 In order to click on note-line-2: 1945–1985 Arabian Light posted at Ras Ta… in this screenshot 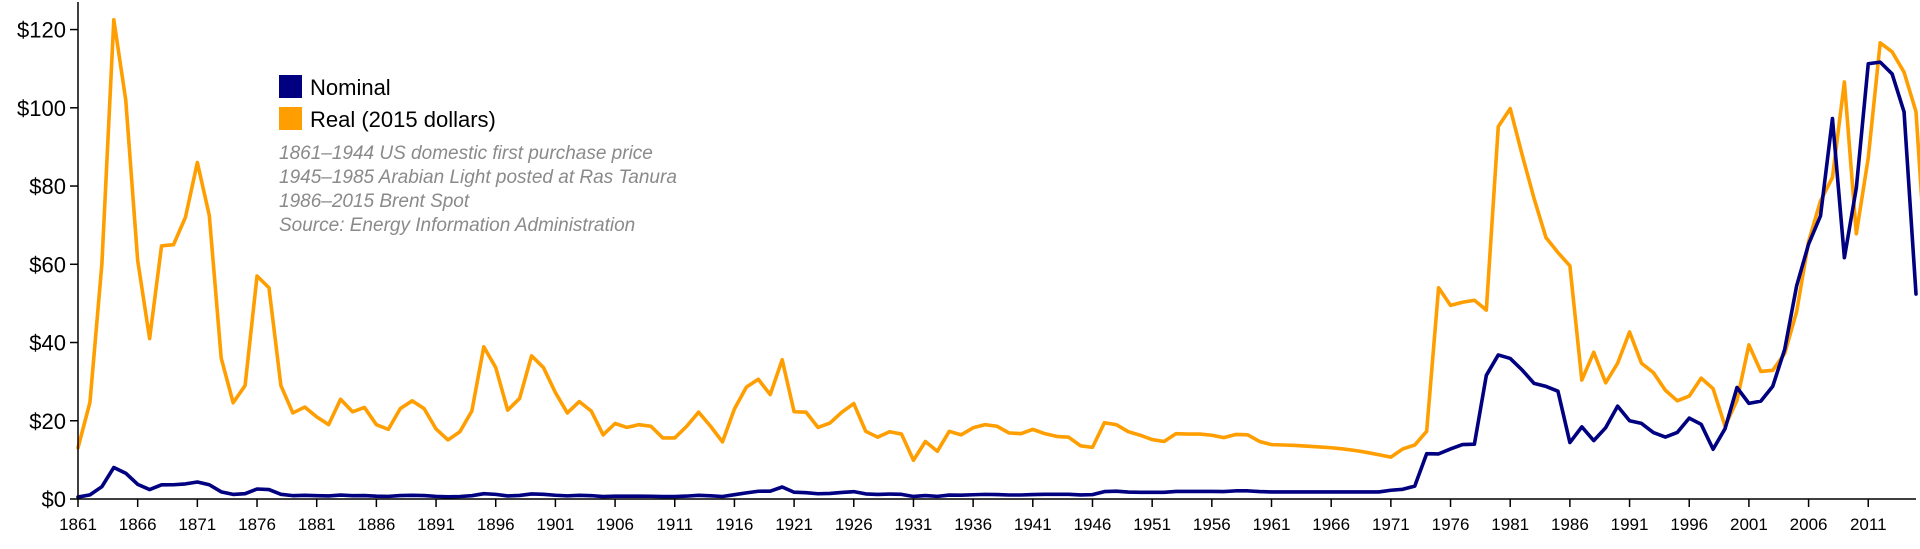, I will do `click(478, 177)`.